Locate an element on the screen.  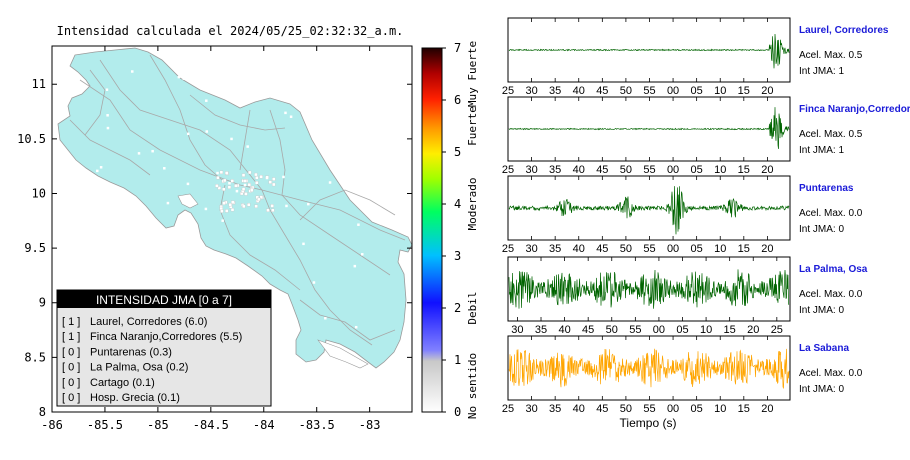
colorbar-tick-label: 3 is located at coordinates (457, 256).